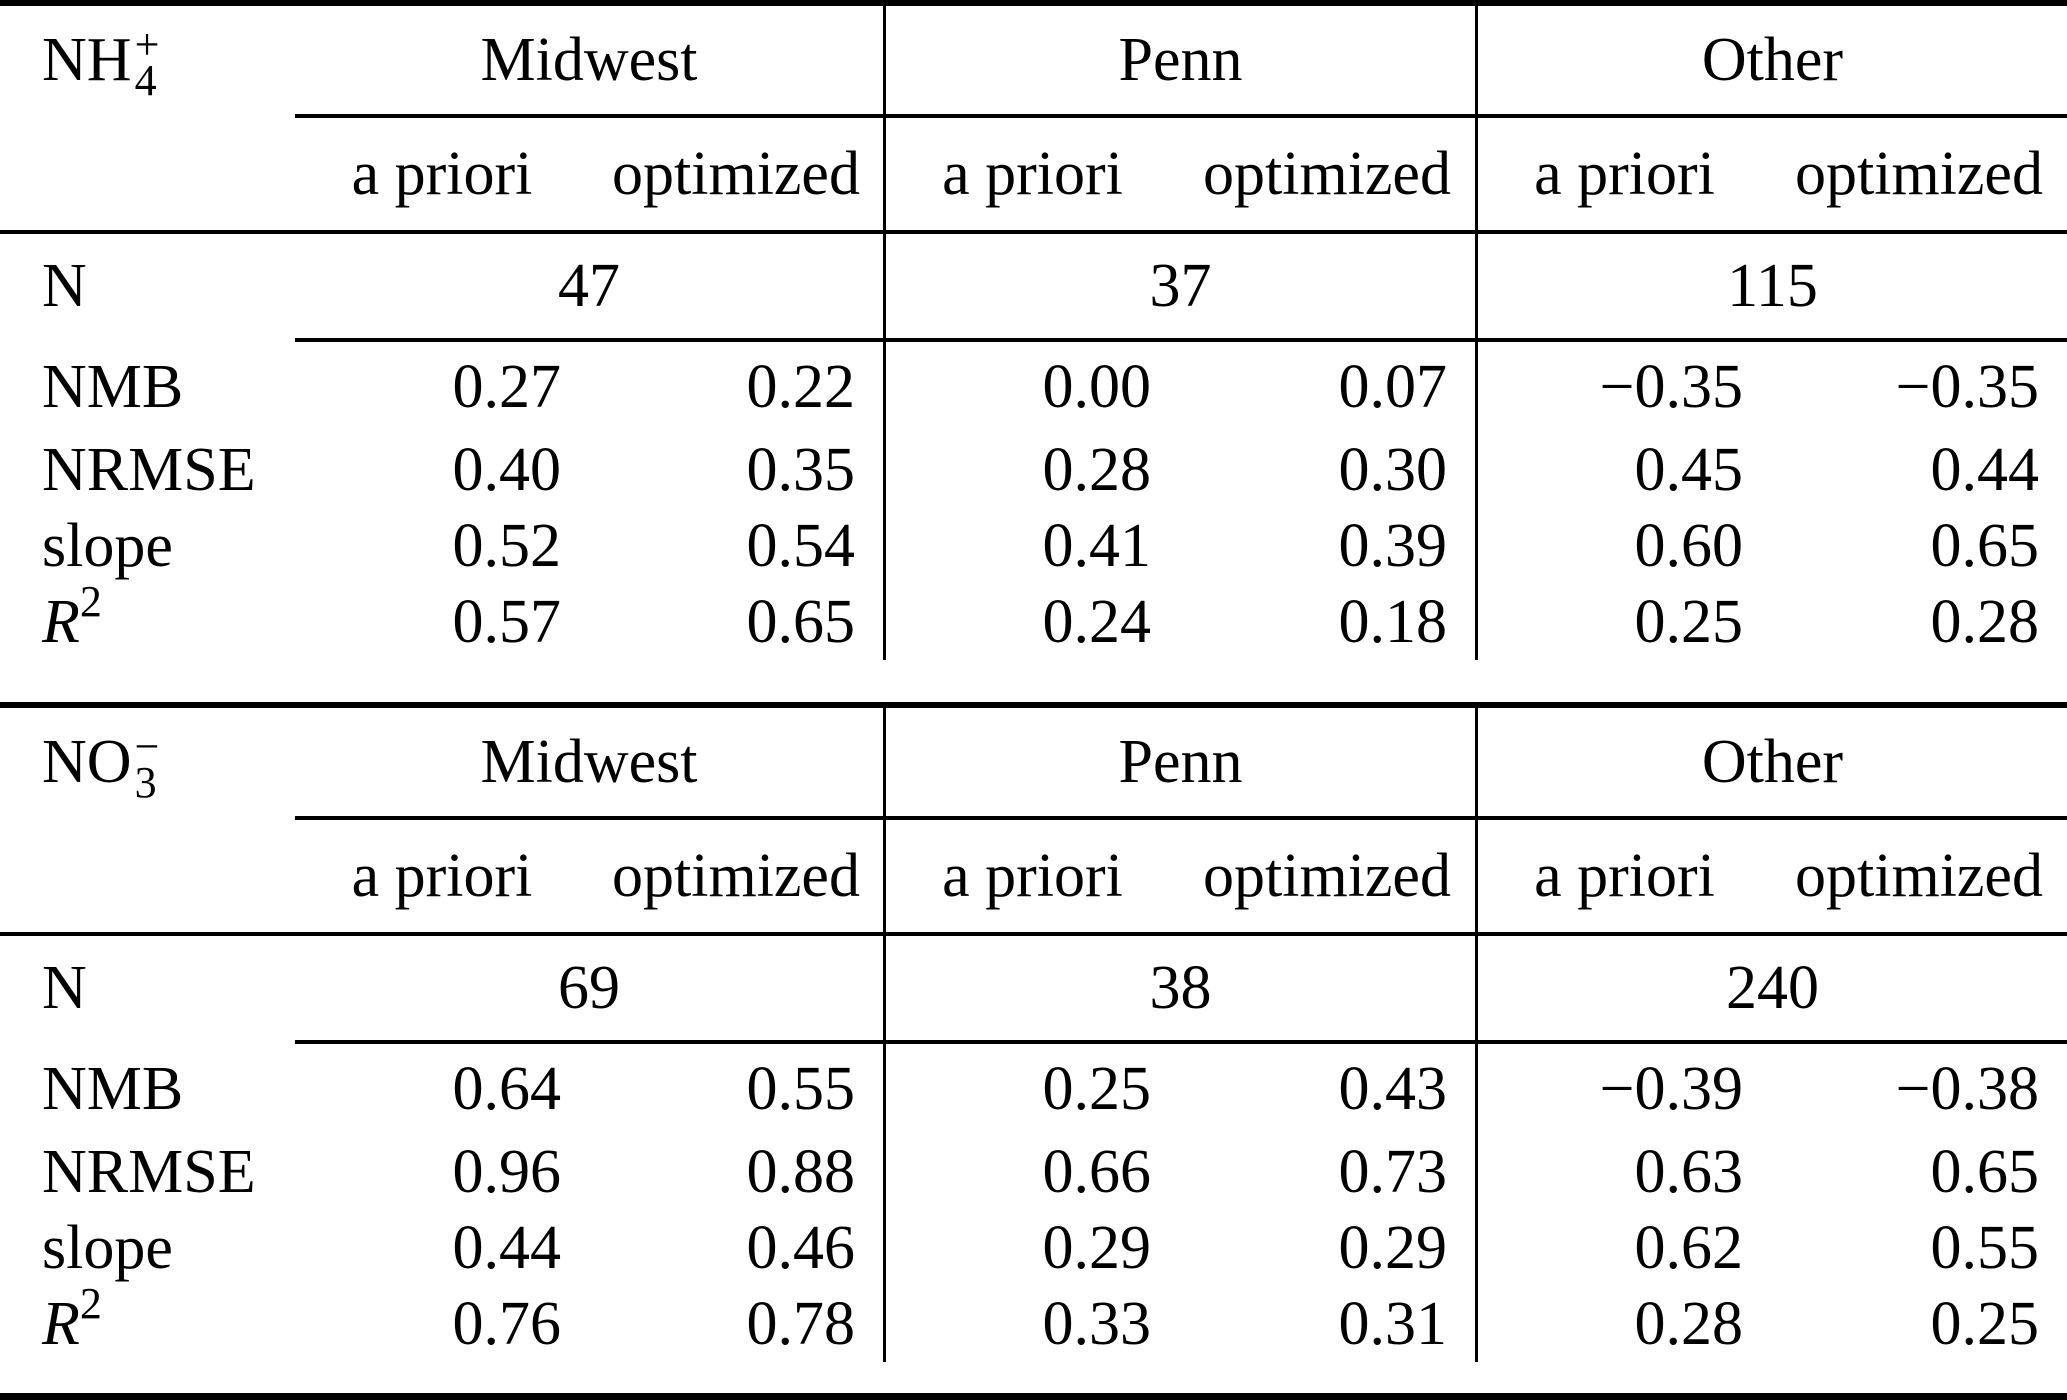 This screenshot has width=2067, height=1400. Describe the element at coordinates (1033, 1248) in the screenshot. I see `metric-row-slope: slope 0.44 0.46 0.29 0.29 0.62 0.55` at that location.